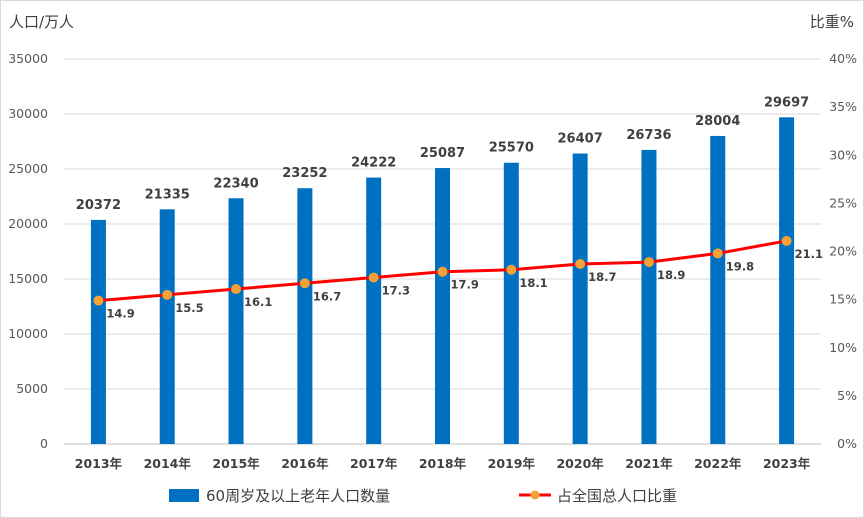  What do you see at coordinates (235, 183) in the screenshot?
I see `bar-data-label: 22340` at bounding box center [235, 183].